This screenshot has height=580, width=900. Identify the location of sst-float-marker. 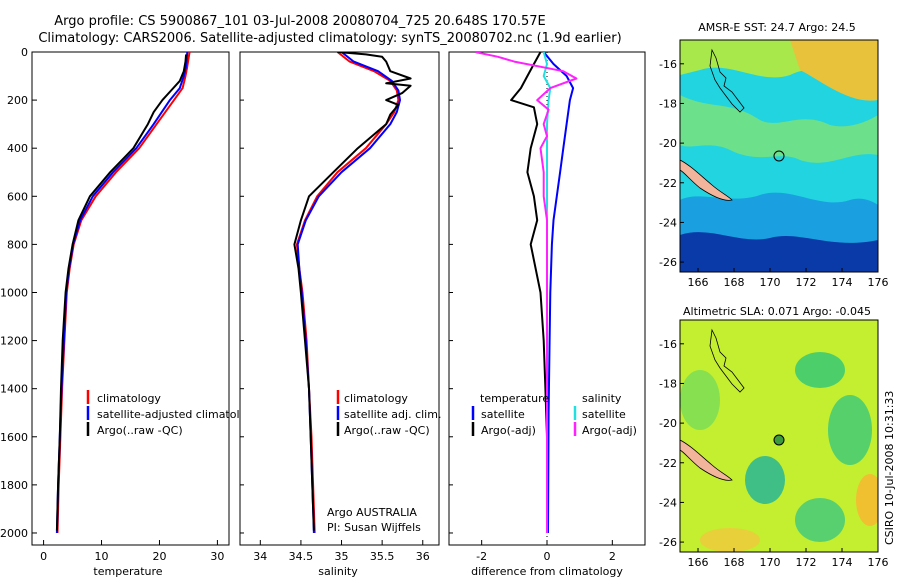
(779, 156).